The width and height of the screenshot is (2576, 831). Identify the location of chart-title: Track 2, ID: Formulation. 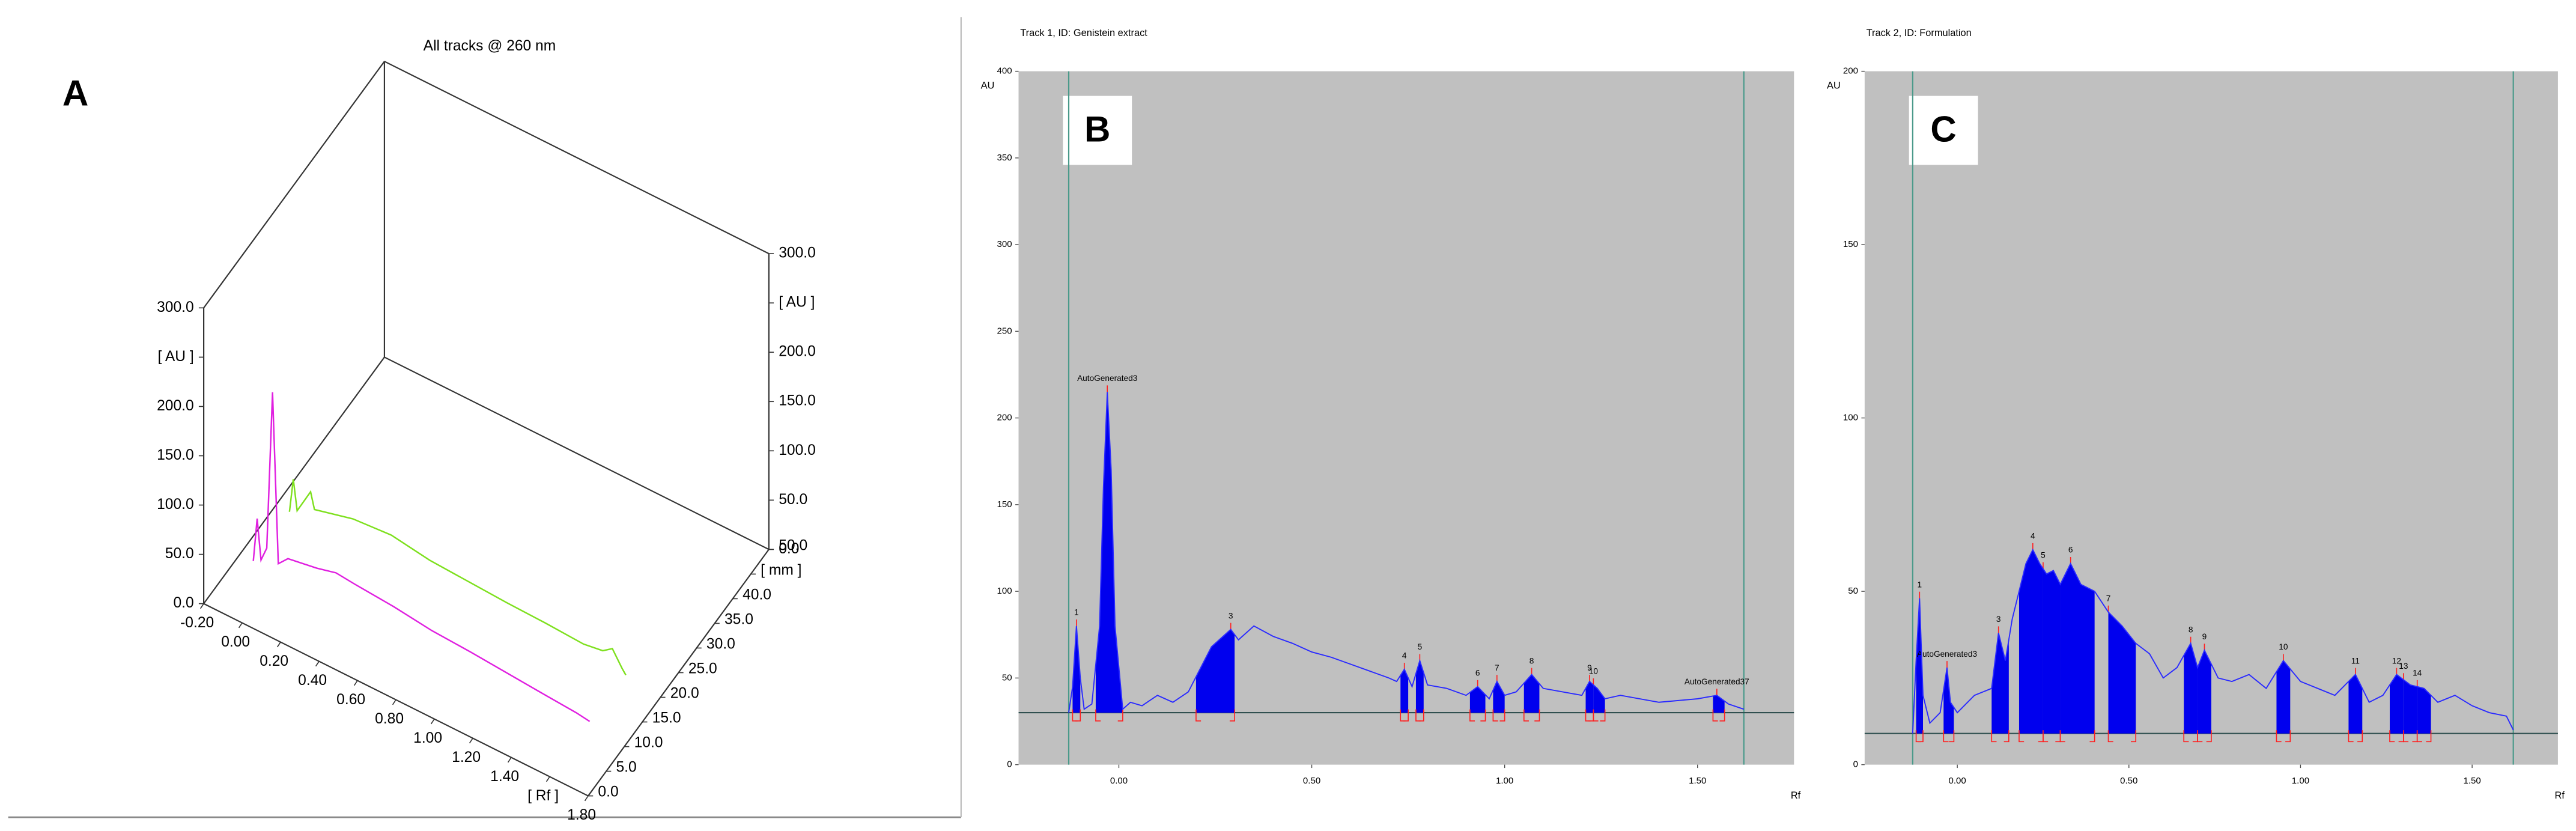
(1919, 33).